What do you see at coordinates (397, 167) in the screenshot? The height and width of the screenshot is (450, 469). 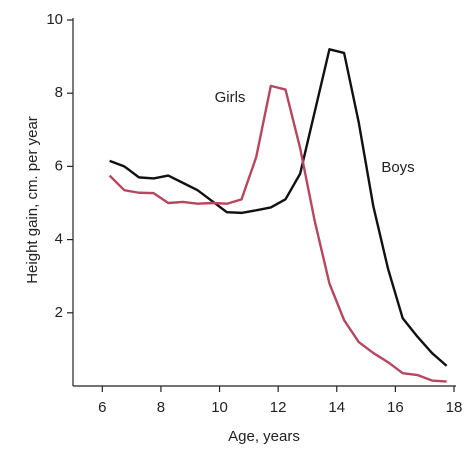 I see `series-label: Boys` at bounding box center [397, 167].